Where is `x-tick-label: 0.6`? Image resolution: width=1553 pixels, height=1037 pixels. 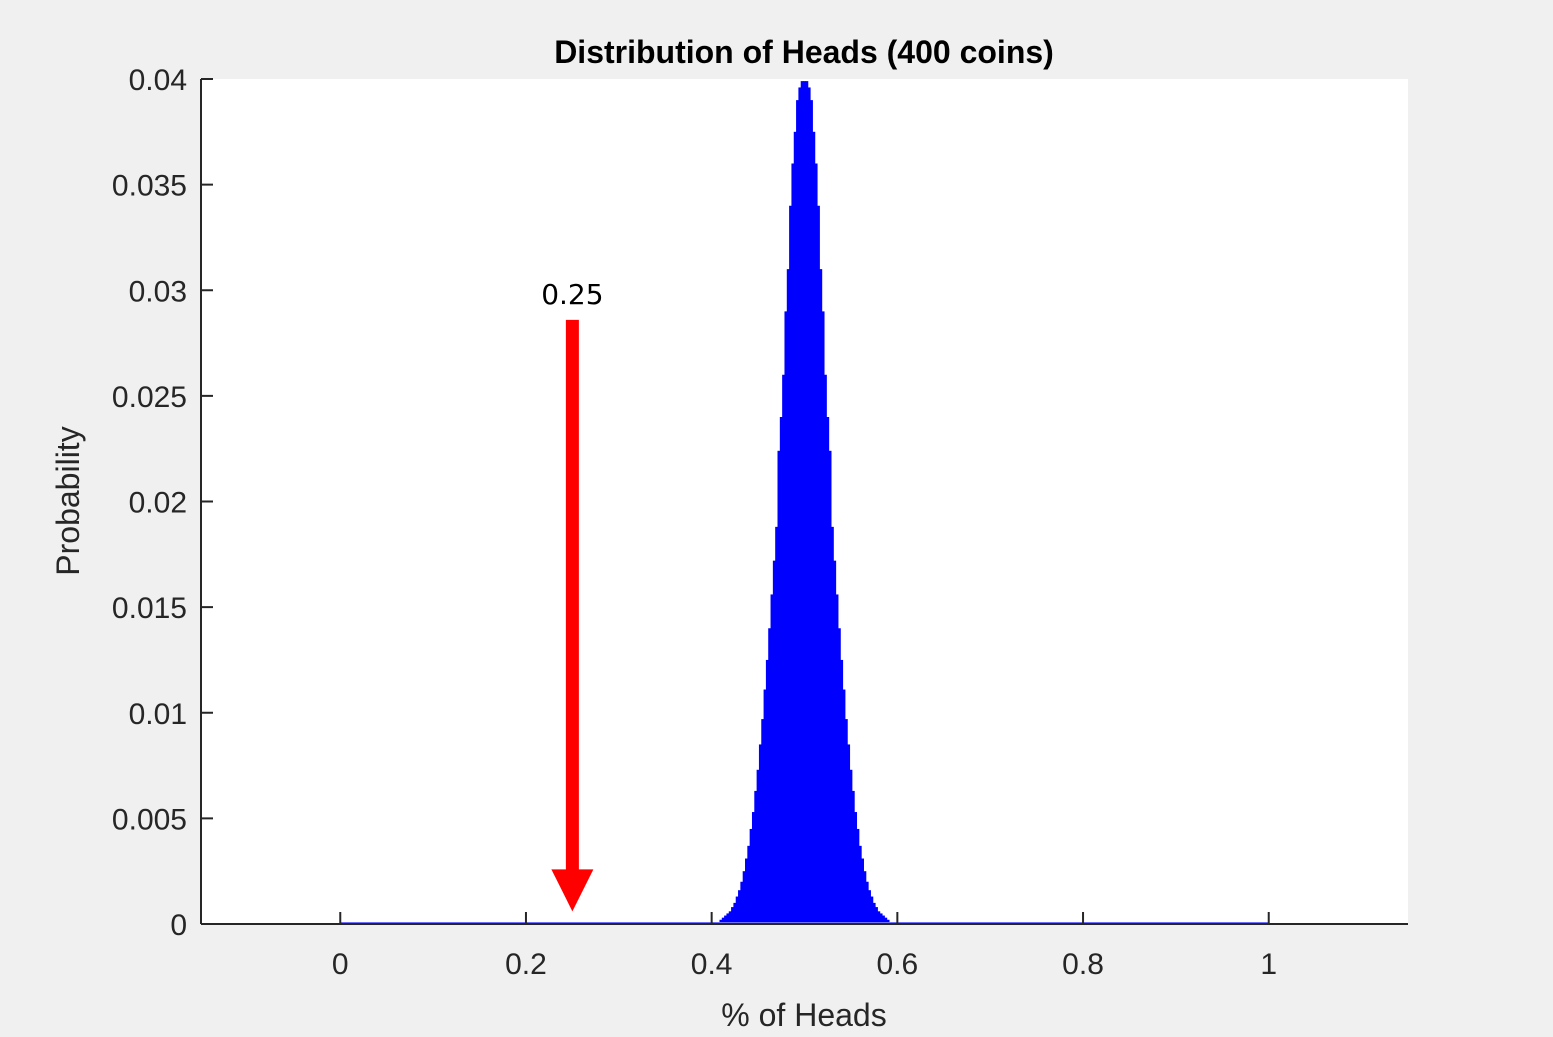
x-tick-label: 0.6 is located at coordinates (897, 964).